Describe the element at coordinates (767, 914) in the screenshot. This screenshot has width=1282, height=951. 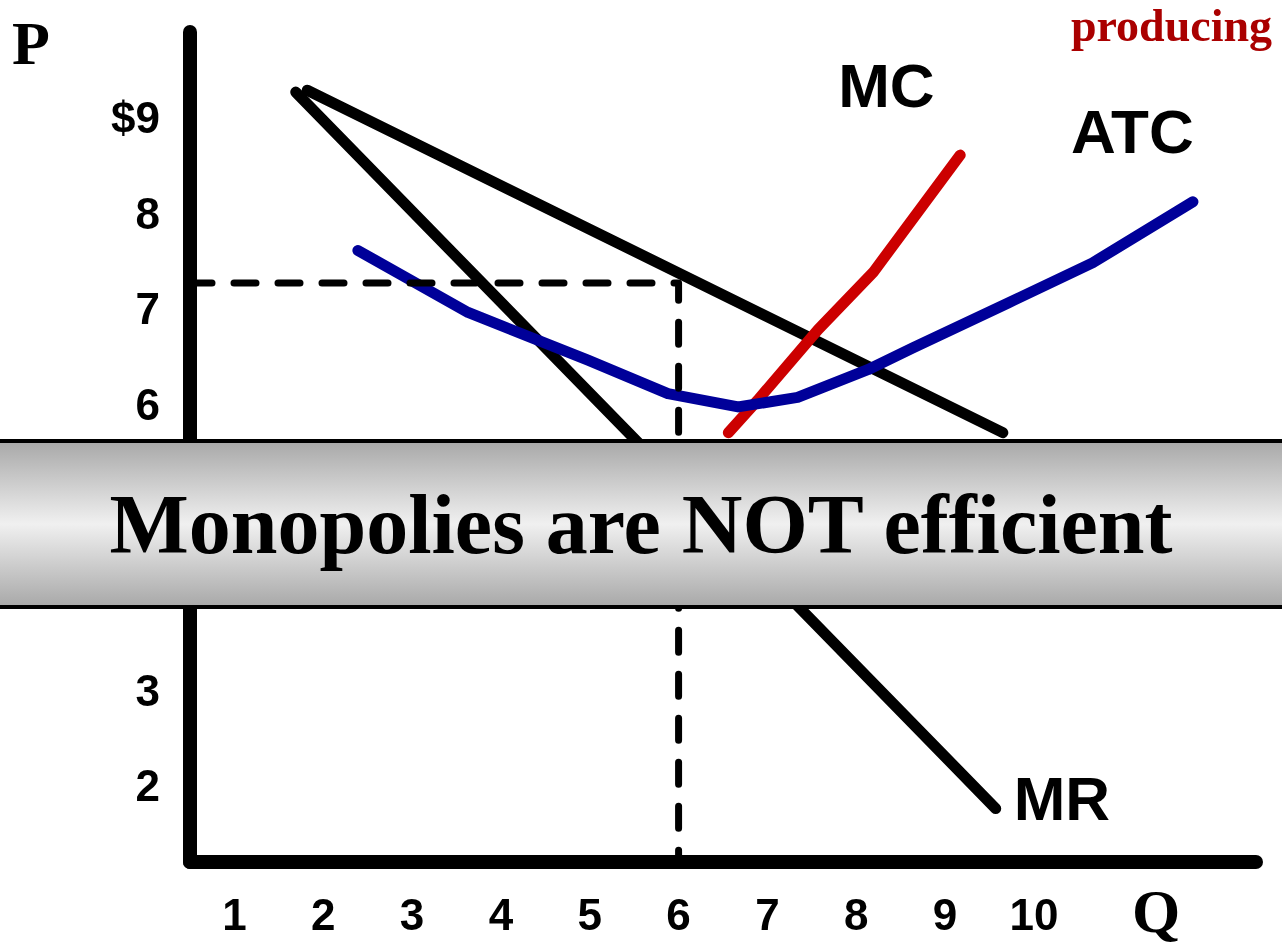
I see `x-tick-label: 7` at that location.